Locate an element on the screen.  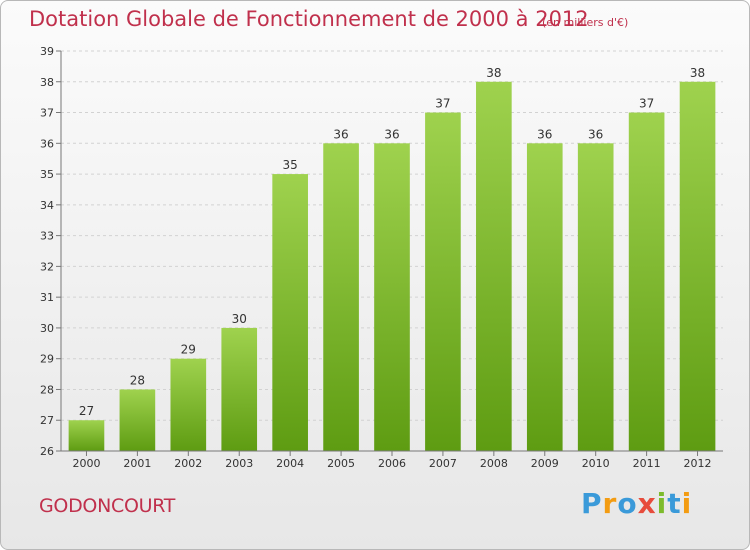
logo-letter: P is located at coordinates (592, 503).